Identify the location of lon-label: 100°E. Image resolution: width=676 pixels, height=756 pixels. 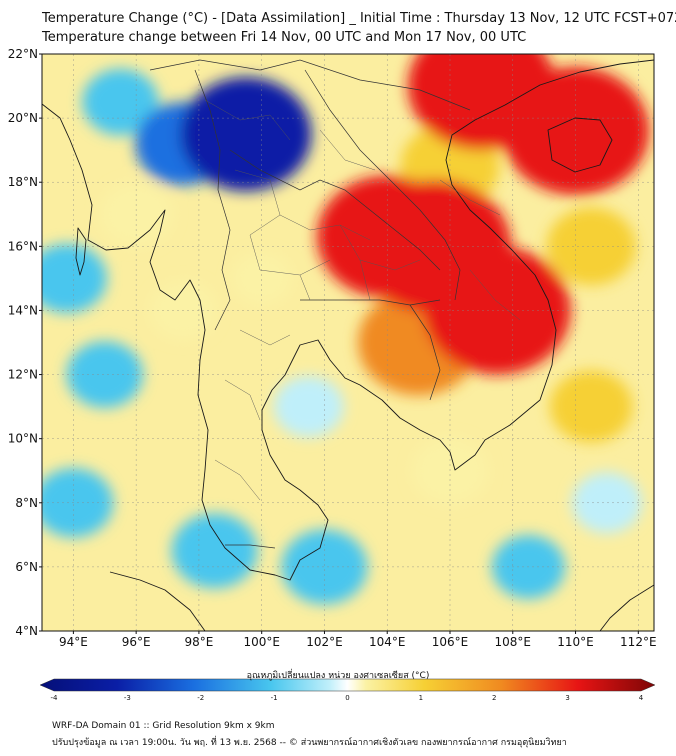
(261, 642).